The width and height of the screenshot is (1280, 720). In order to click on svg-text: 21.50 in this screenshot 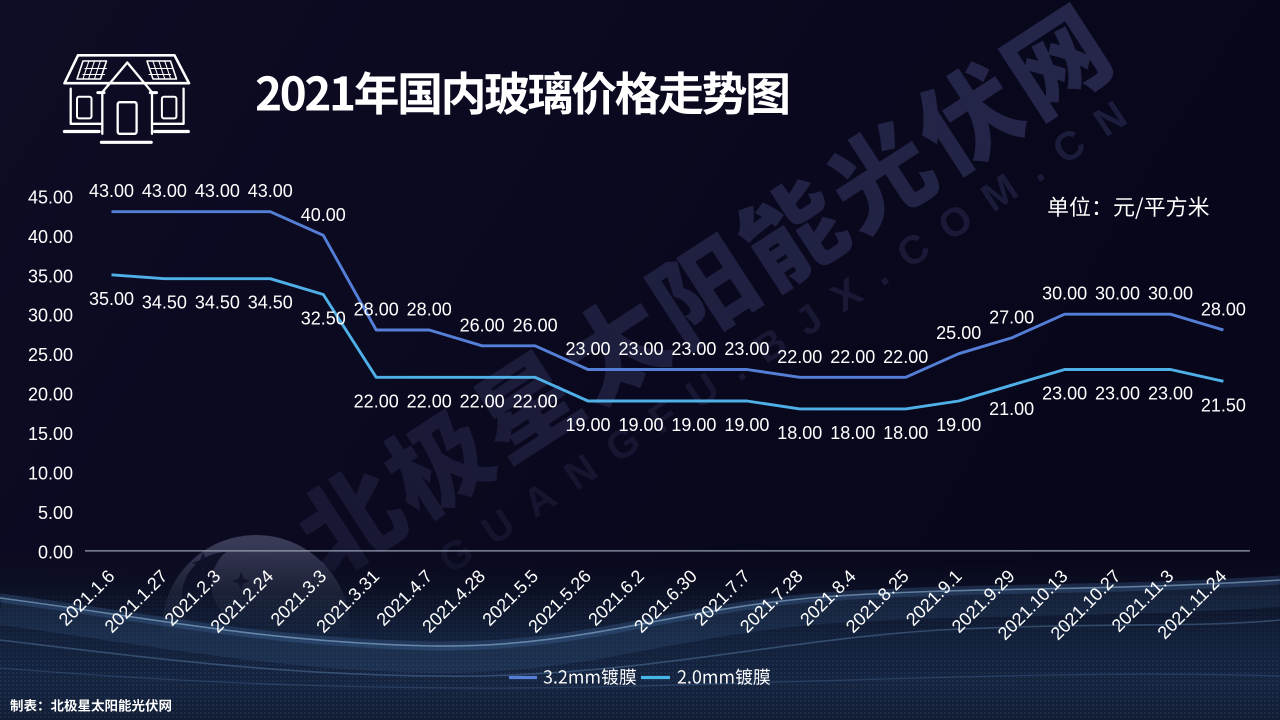, I will do `click(1223, 405)`.